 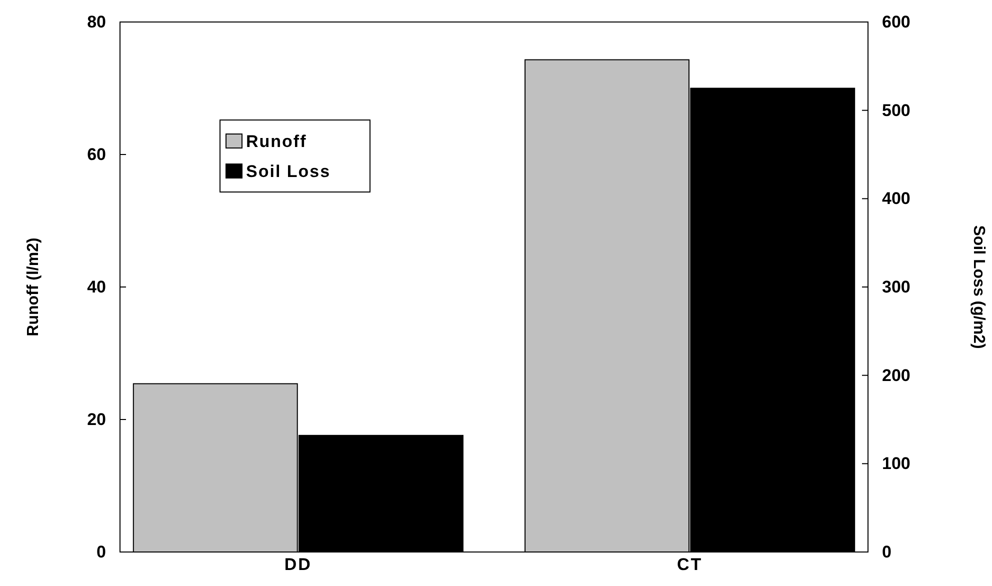 What do you see at coordinates (276, 141) in the screenshot?
I see `legend-label: Runoff` at bounding box center [276, 141].